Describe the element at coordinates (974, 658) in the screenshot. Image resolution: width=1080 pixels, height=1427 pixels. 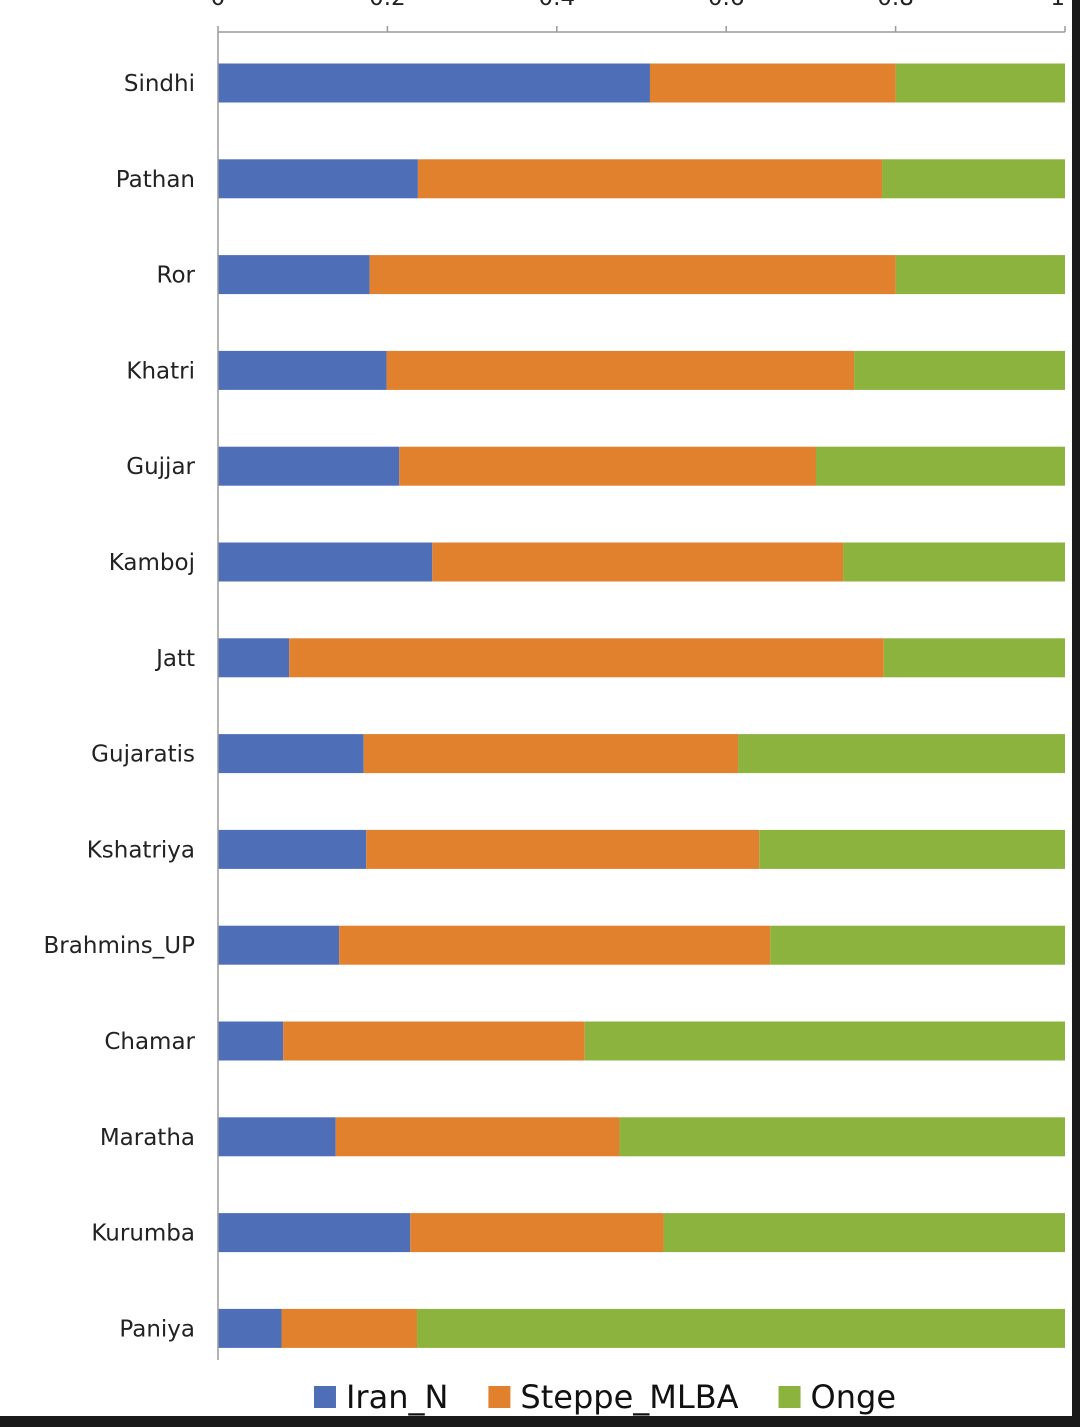
I see `bar-jatt-onge` at that location.